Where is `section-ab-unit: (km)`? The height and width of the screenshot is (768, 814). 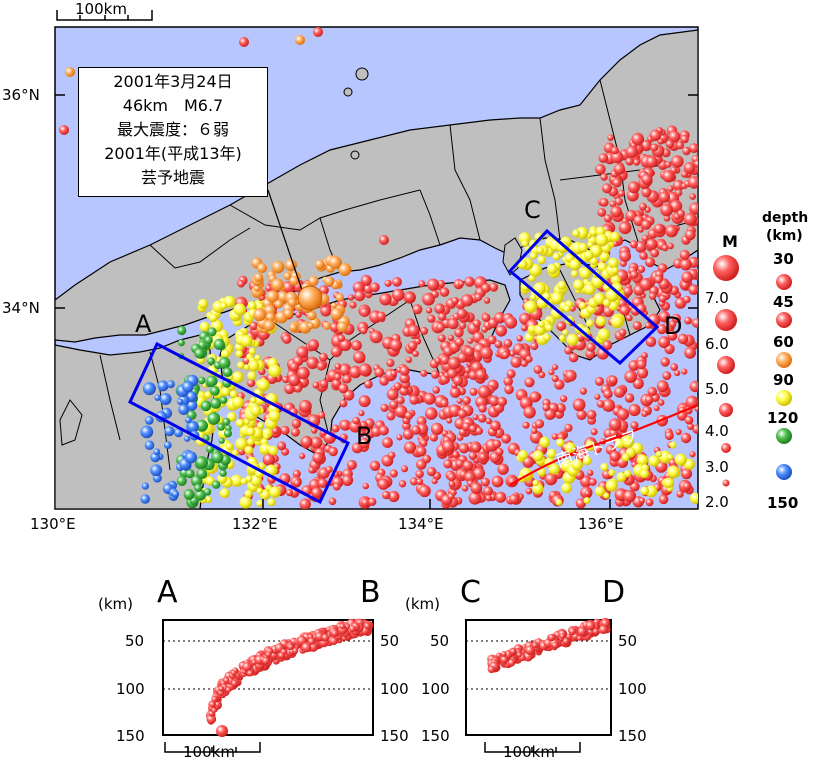 section-ab-unit: (km) is located at coordinates (116, 604).